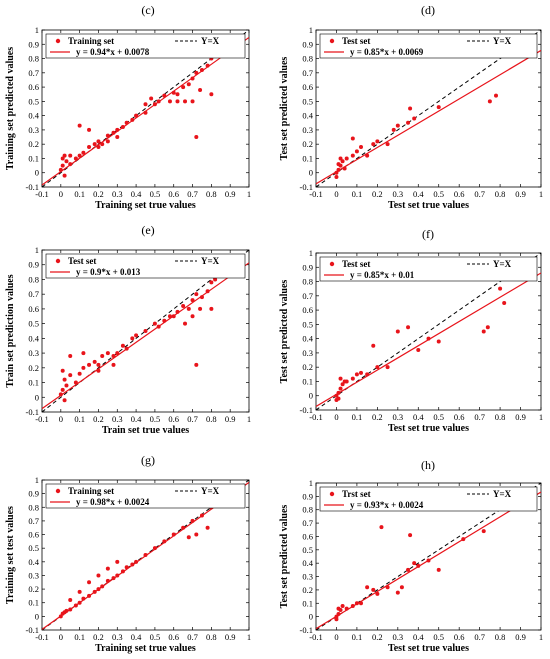 This screenshot has width=550, height=659. What do you see at coordinates (33, 521) in the screenshot?
I see `y-tick-label: 0.7` at bounding box center [33, 521].